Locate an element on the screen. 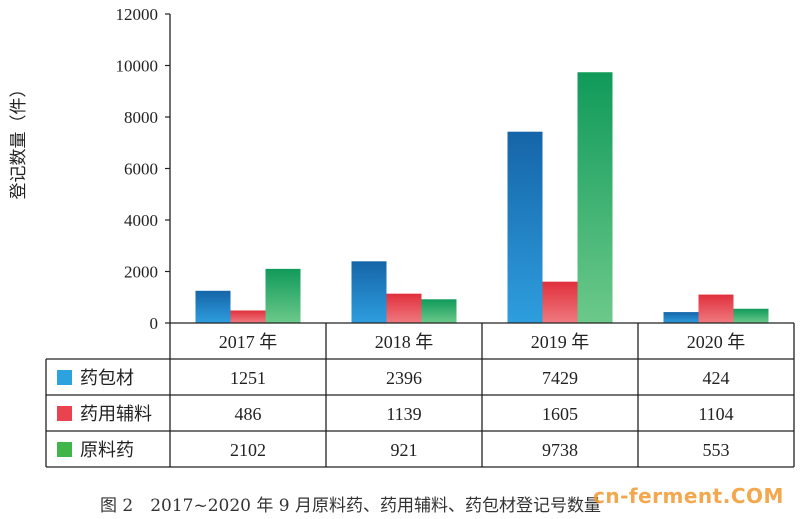 The width and height of the screenshot is (800, 519). data-table-cell: 921 is located at coordinates (404, 450).